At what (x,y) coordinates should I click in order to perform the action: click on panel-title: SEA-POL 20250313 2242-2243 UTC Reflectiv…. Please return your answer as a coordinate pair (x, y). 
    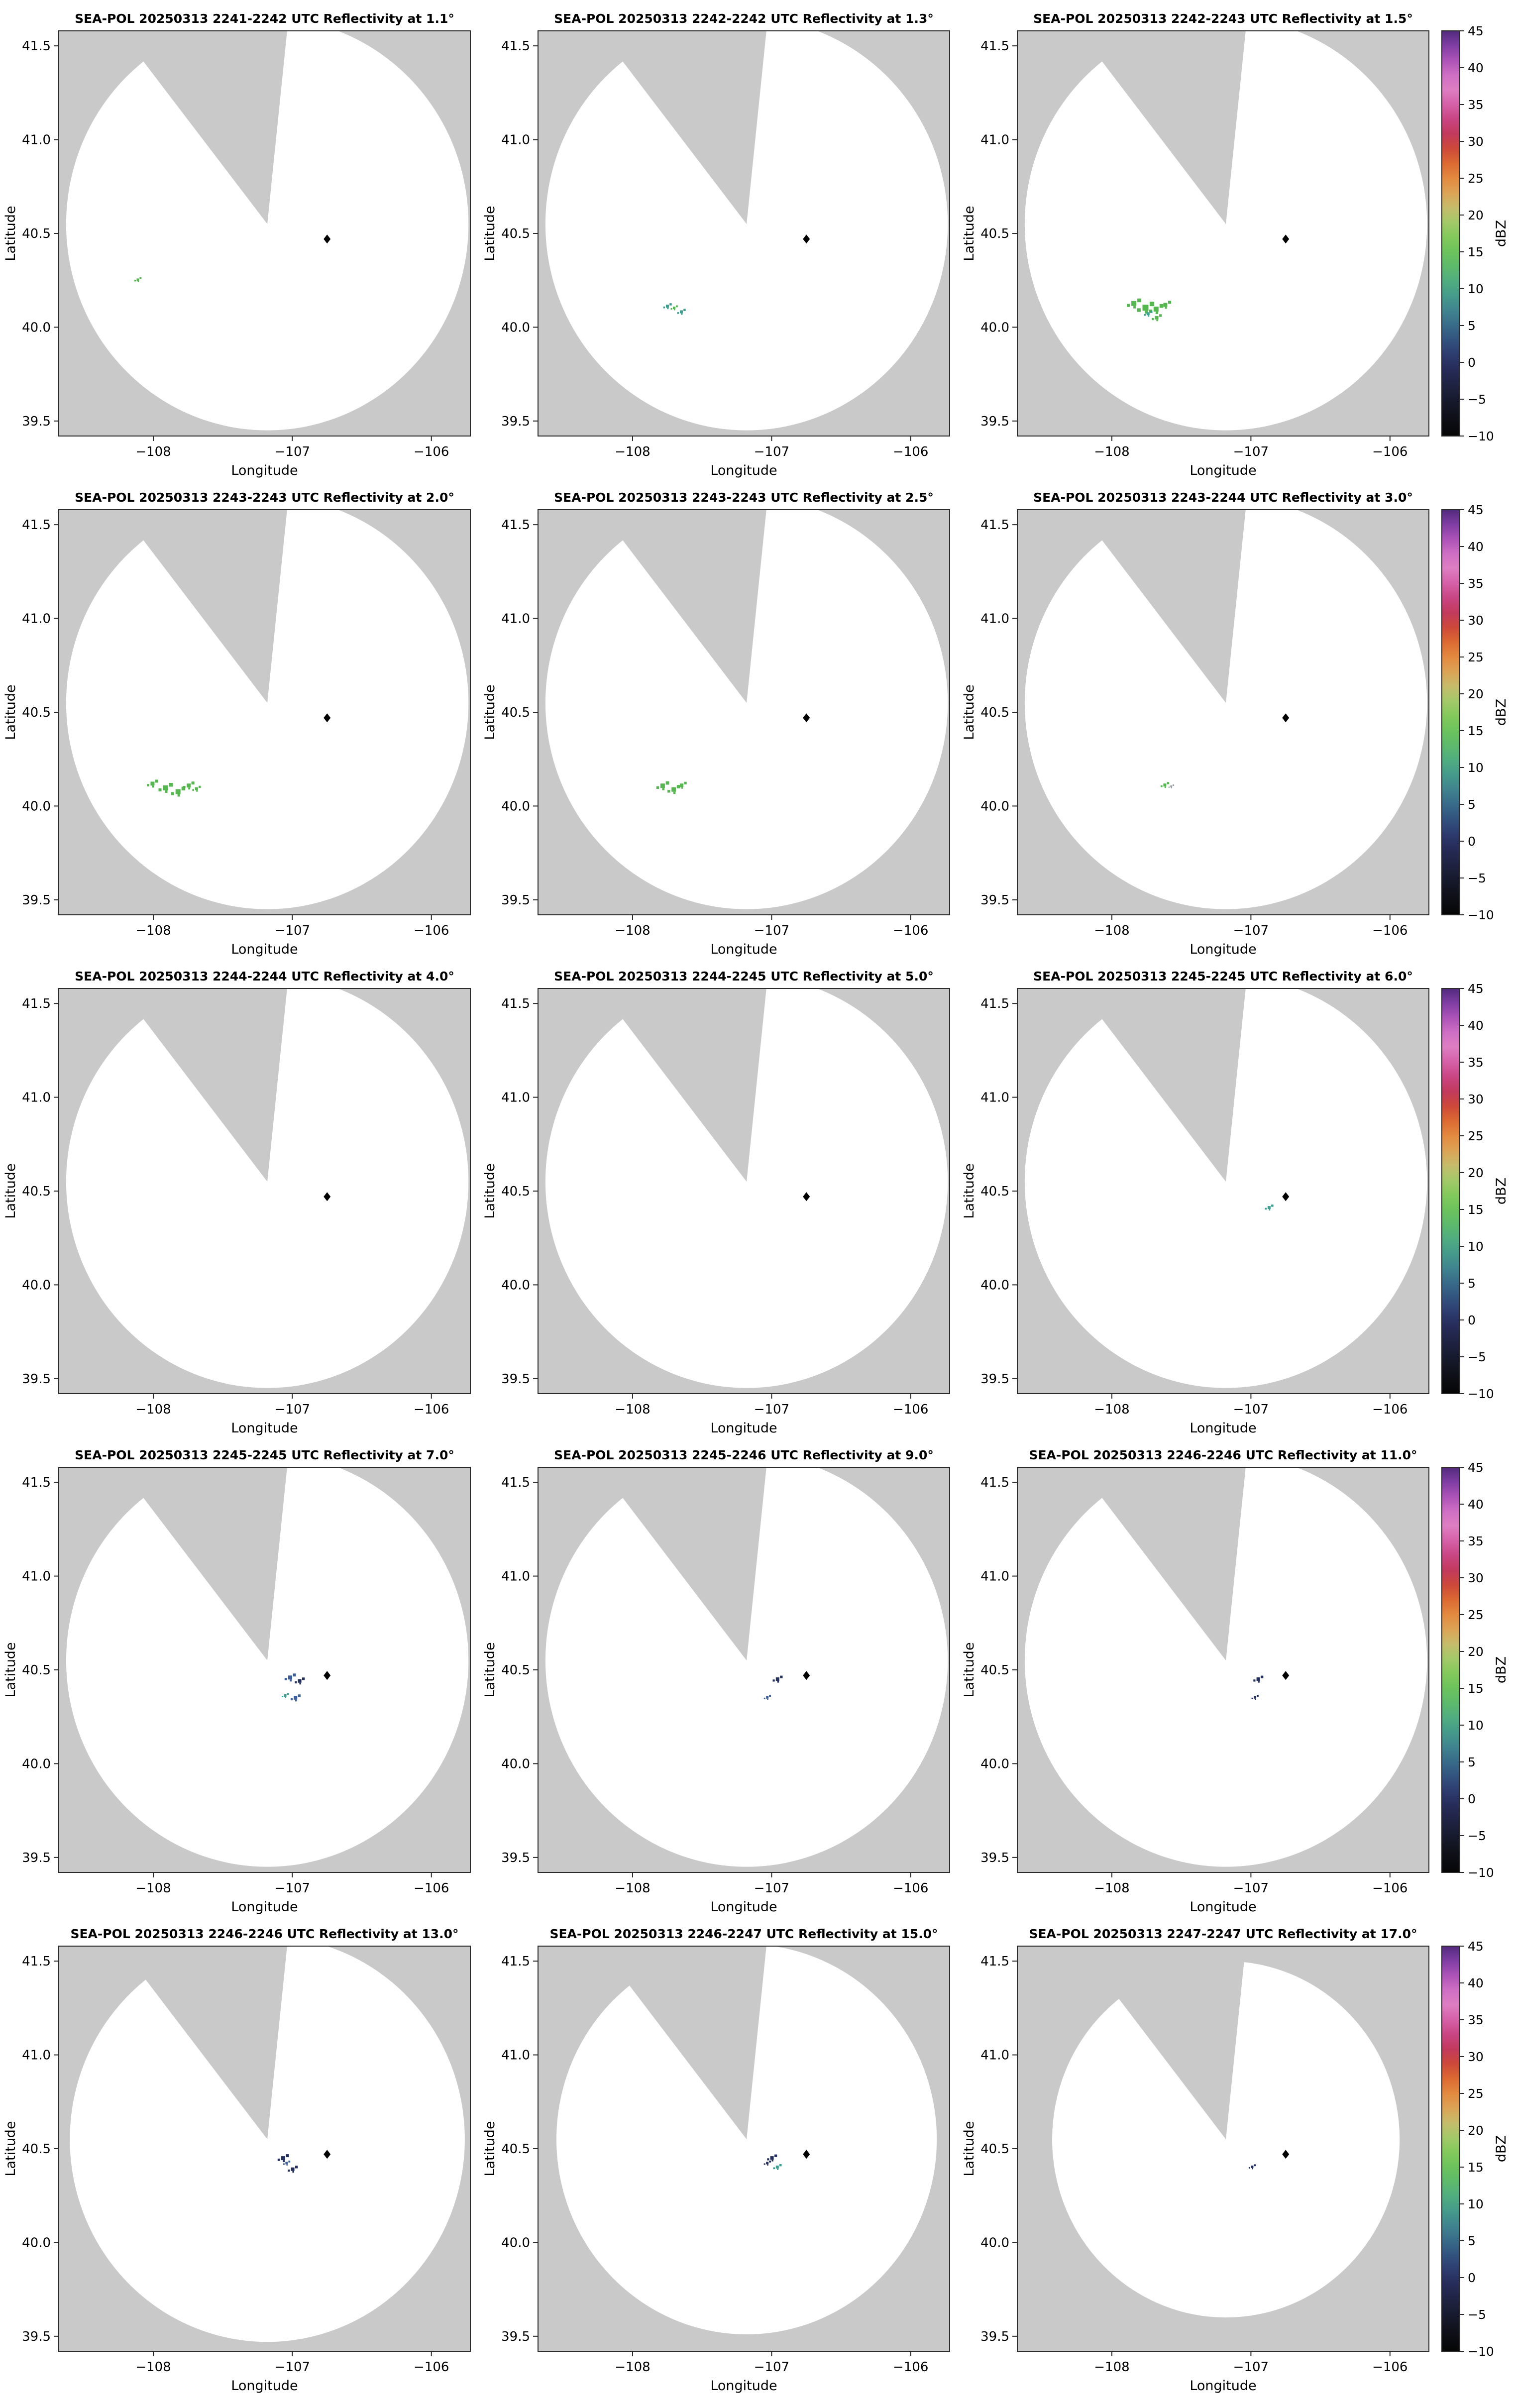
    Looking at the image, I should click on (1223, 18).